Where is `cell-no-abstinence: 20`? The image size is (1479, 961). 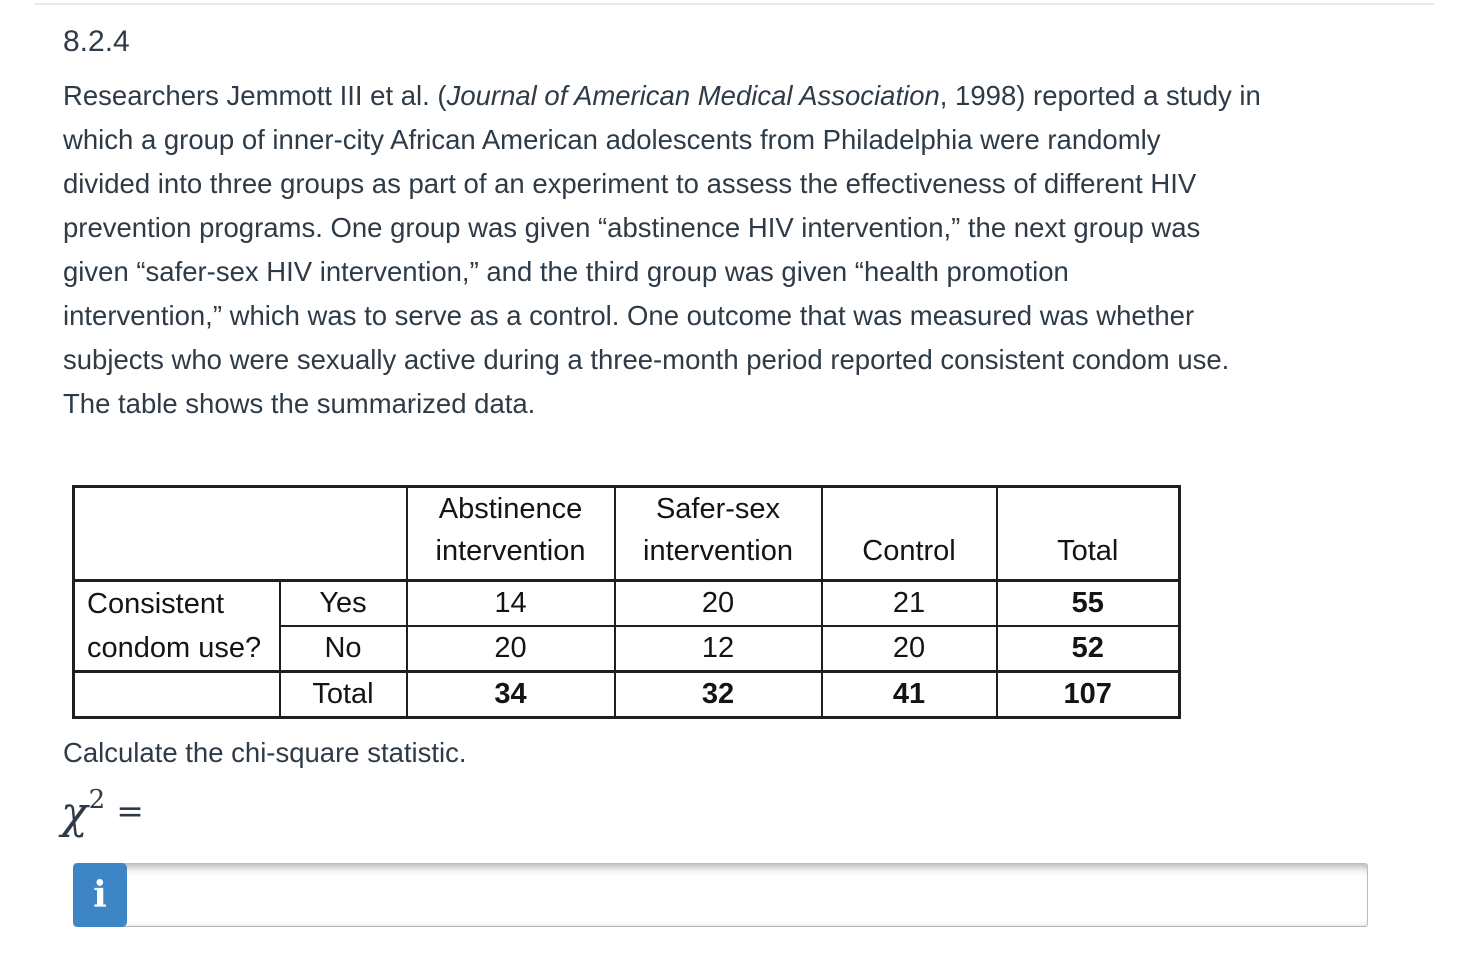 cell-no-abstinence: 20 is located at coordinates (510, 649).